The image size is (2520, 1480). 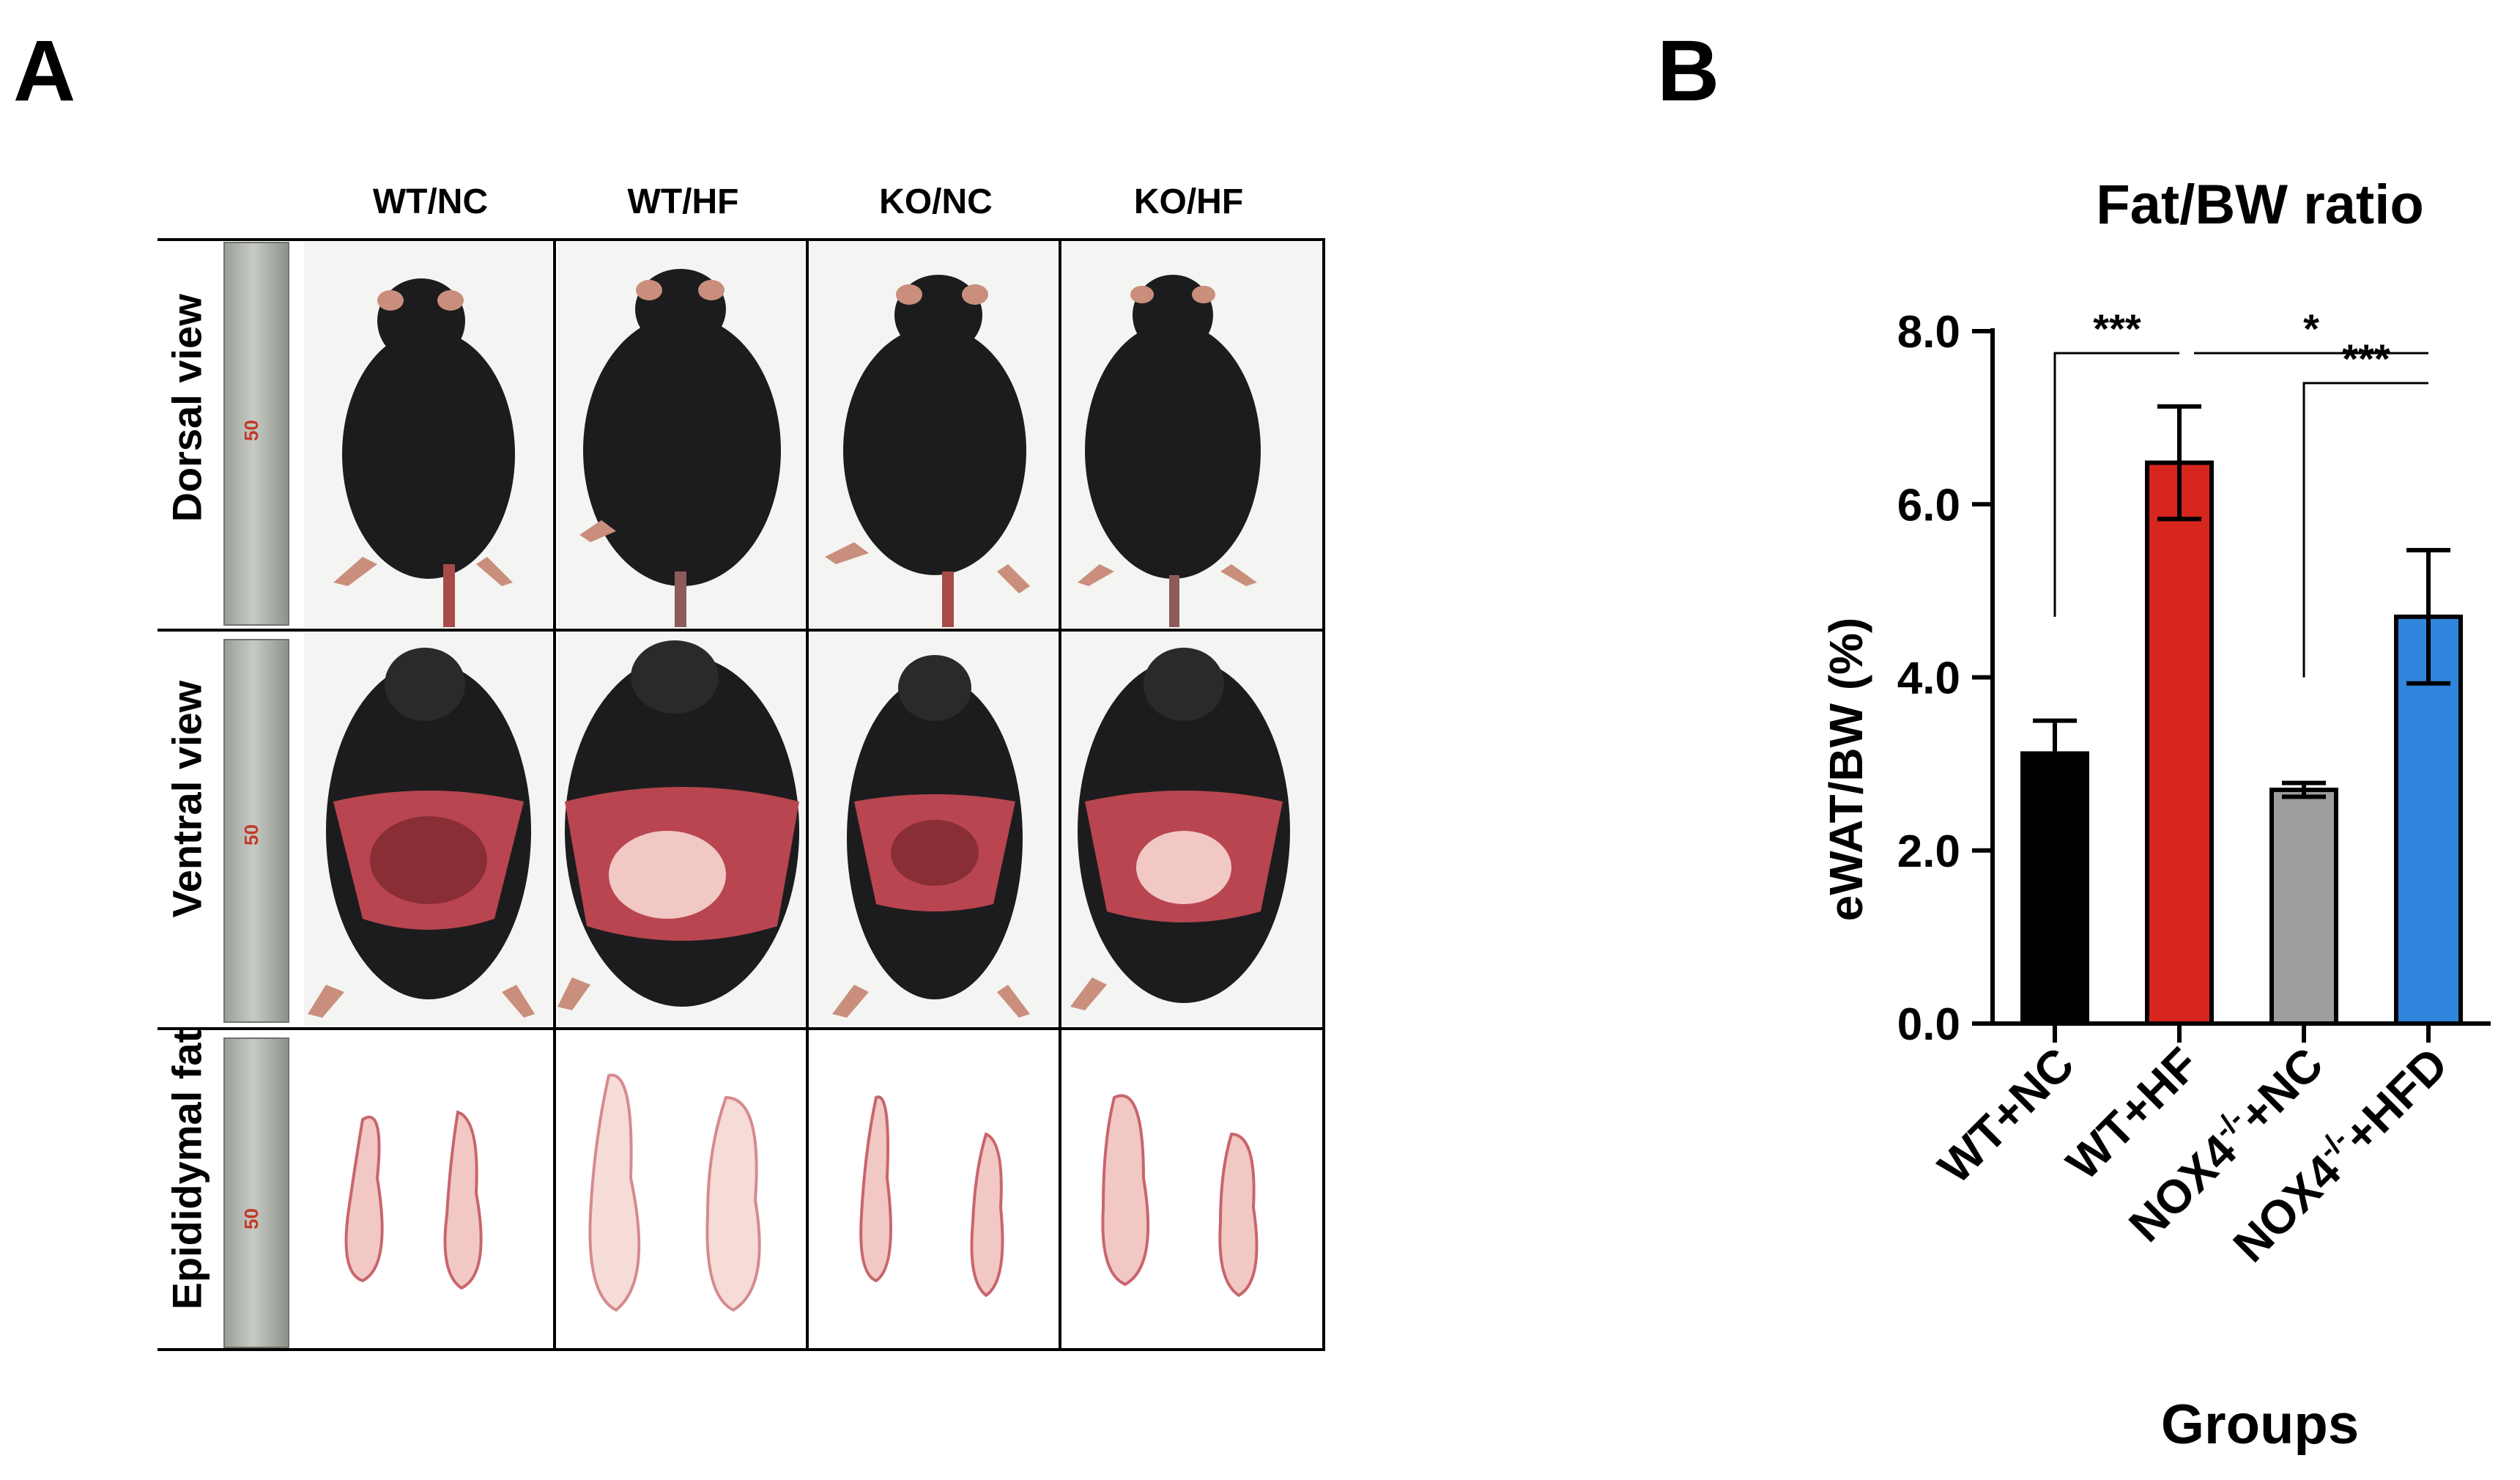 What do you see at coordinates (1928, 332) in the screenshot?
I see `y-tick-label: 8.0` at bounding box center [1928, 332].